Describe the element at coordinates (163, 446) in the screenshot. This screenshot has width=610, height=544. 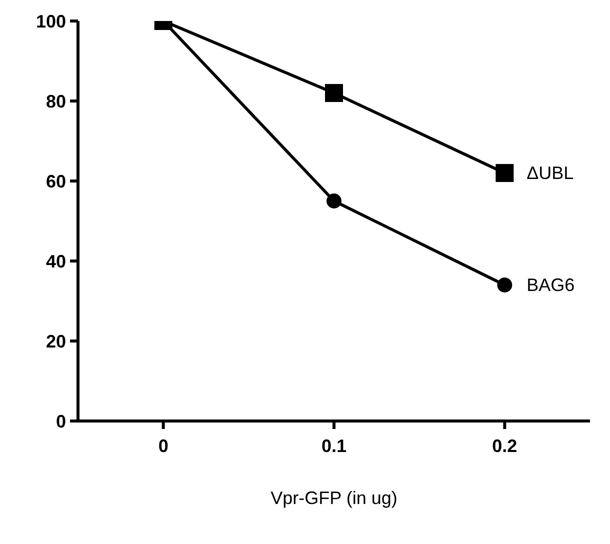
I see `x-tick-label: 0` at that location.